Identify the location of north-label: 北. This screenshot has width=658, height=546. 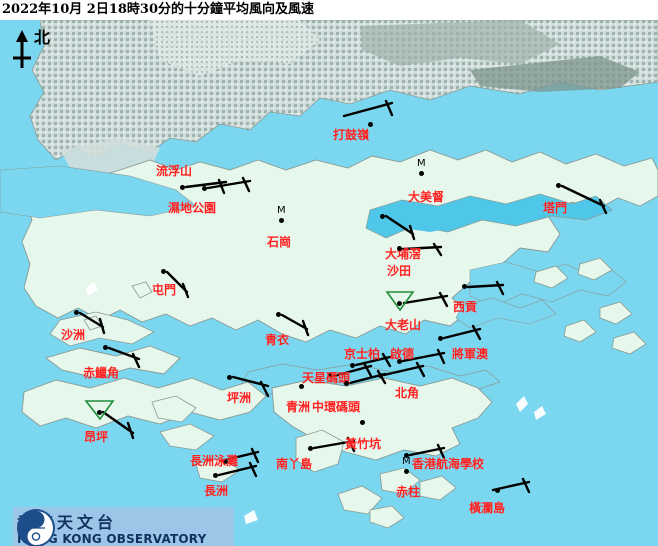
(42, 37).